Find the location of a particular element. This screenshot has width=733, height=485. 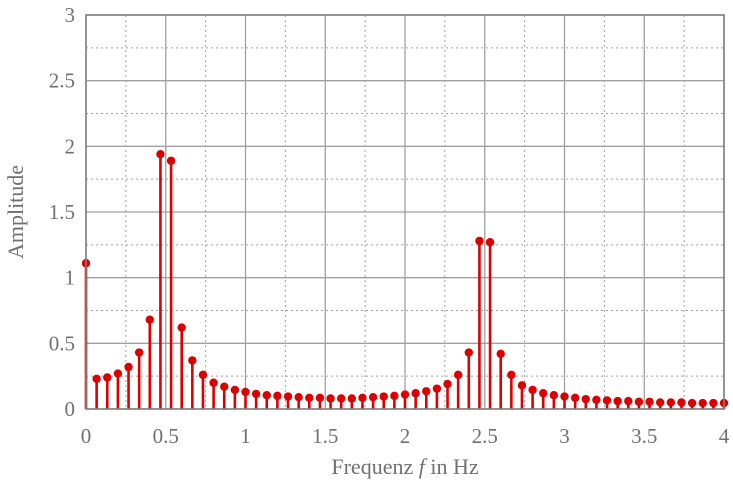

y-tick-label: 0.5 is located at coordinates (62, 343).